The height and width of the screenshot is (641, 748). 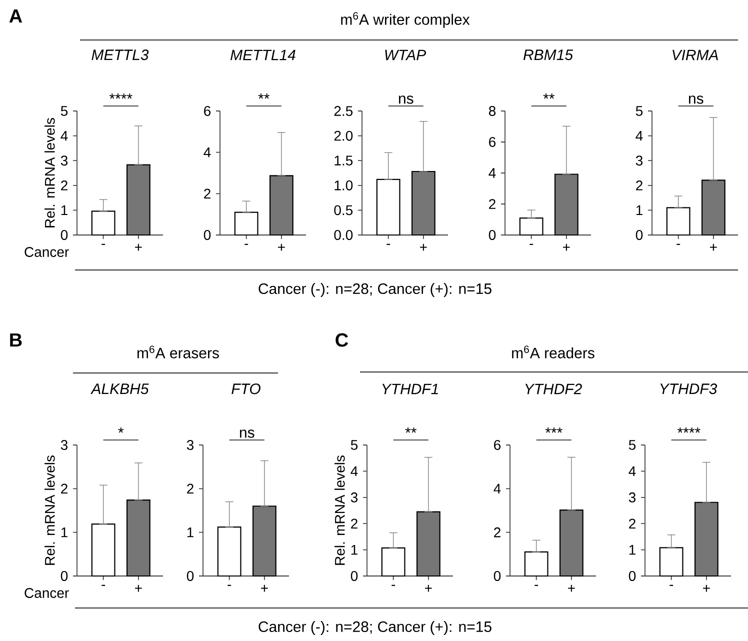 What do you see at coordinates (342, 340) in the screenshot?
I see `text: C` at bounding box center [342, 340].